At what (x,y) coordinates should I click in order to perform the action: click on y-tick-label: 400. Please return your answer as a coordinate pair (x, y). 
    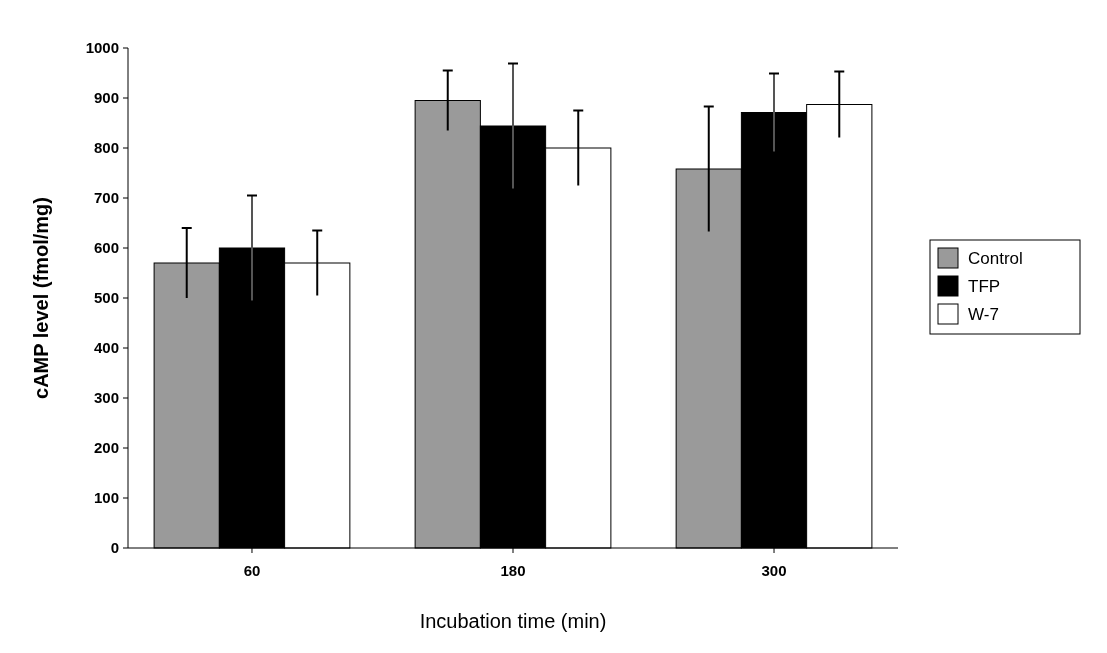
    Looking at the image, I should click on (106, 348).